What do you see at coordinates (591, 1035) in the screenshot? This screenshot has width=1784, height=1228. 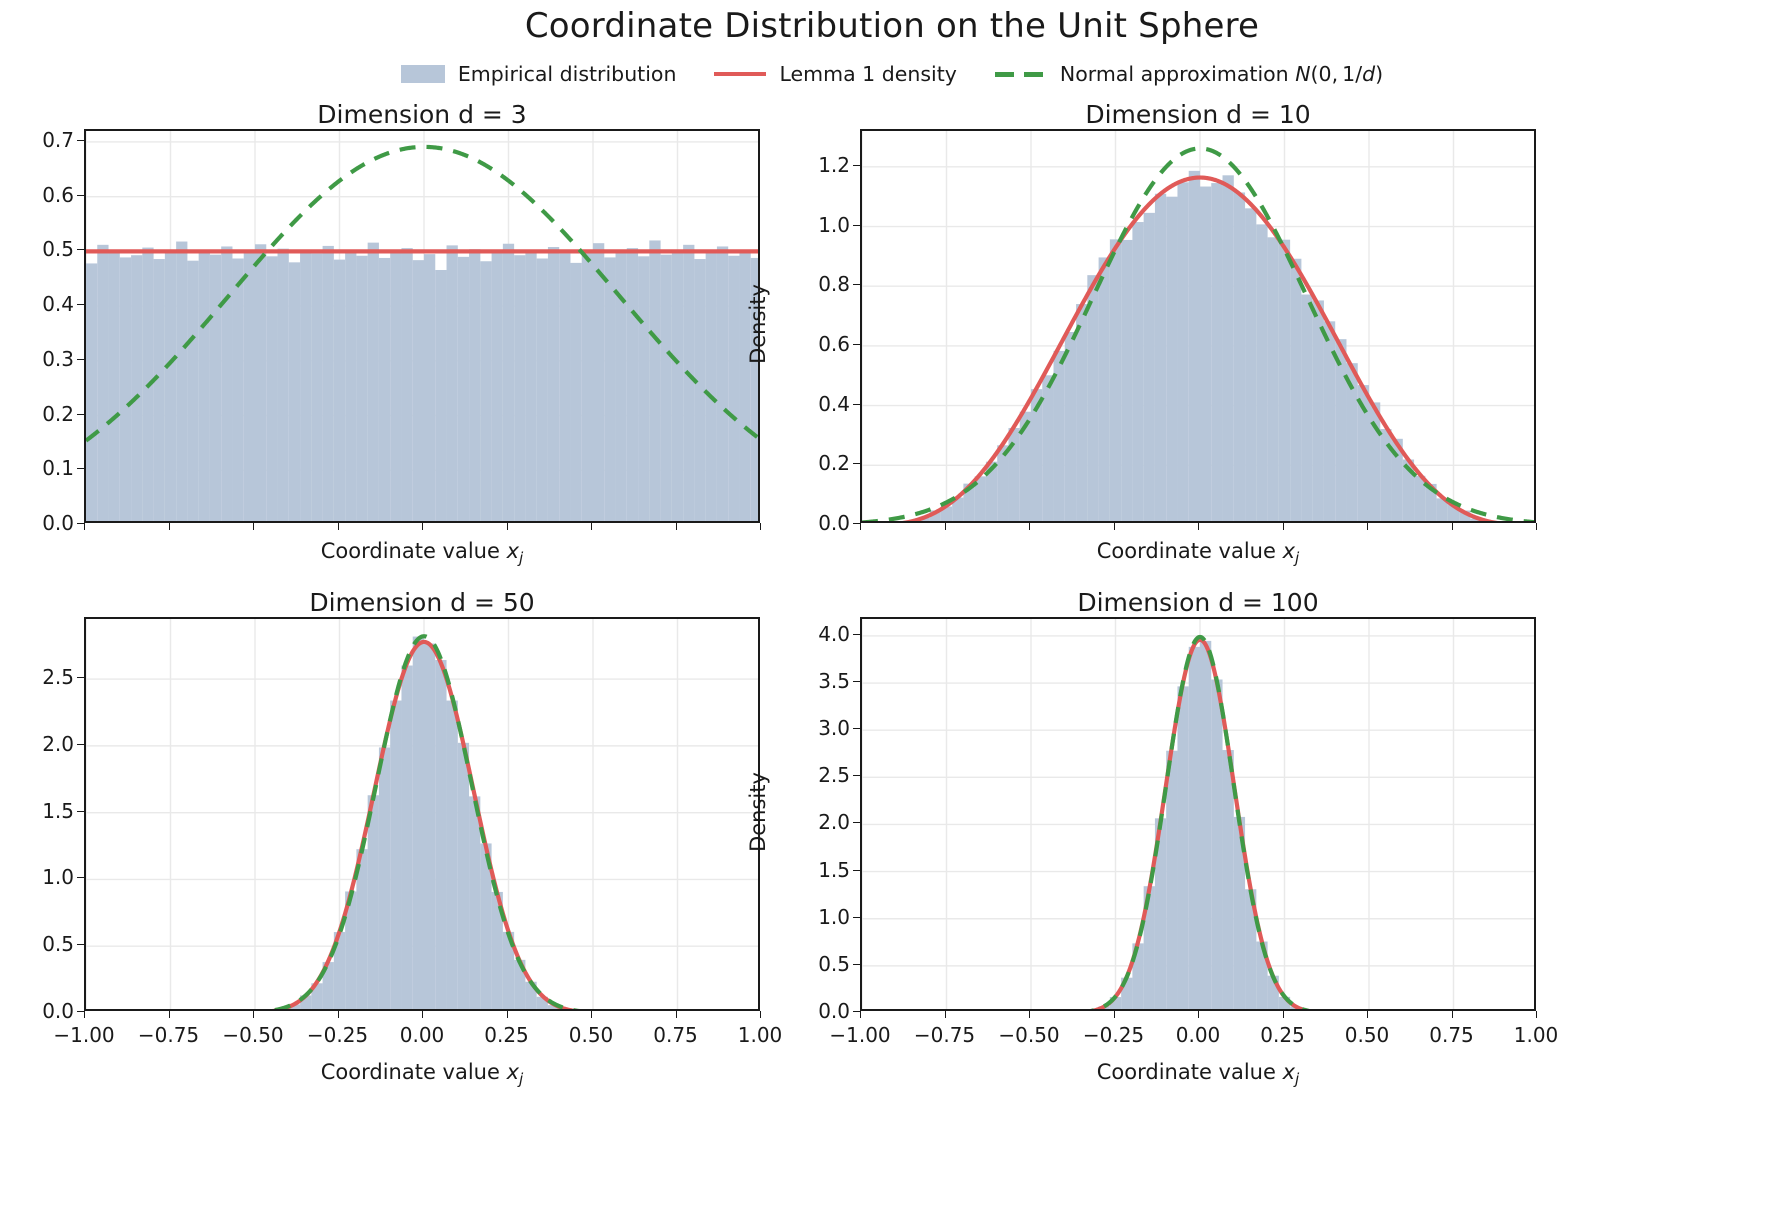 I see `x-tick-label: 0.50` at bounding box center [591, 1035].